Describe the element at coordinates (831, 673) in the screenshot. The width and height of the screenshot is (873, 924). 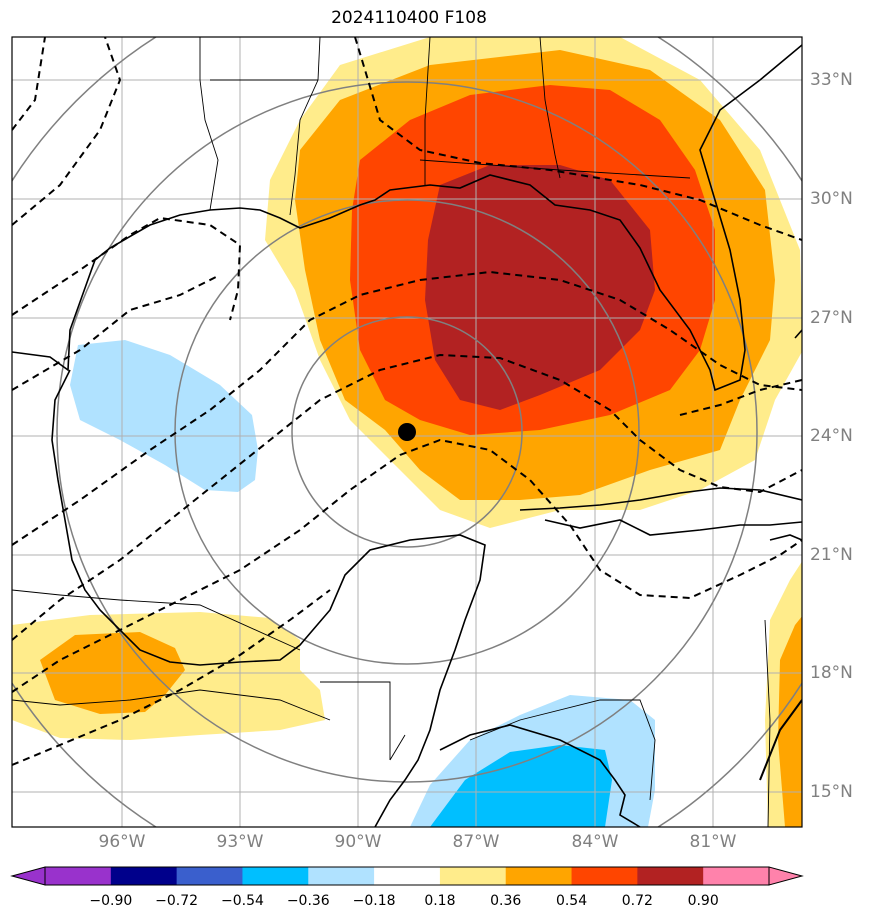
I see `lat-label-18n: 18°N` at that location.